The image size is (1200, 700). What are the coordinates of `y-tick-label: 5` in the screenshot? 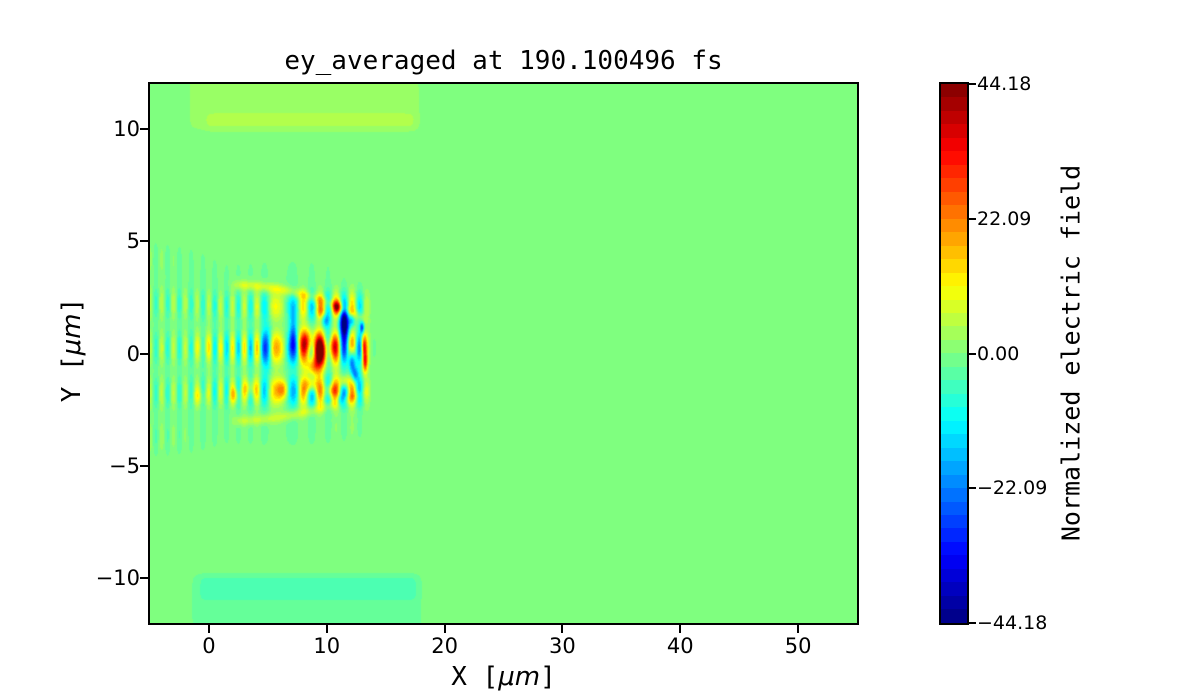 It's located at (133, 241).